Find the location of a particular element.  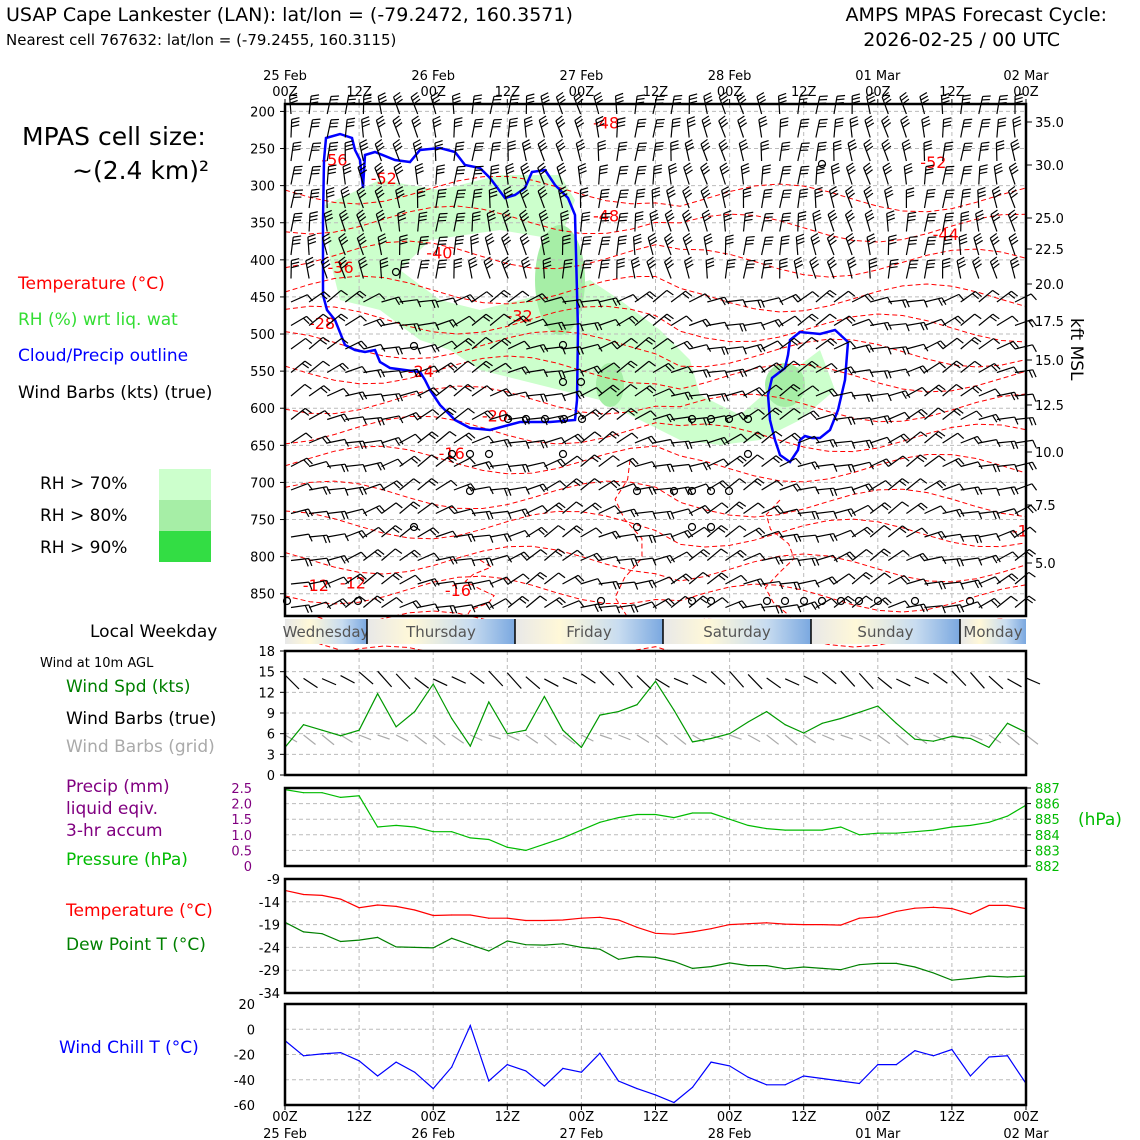

wind-tick-label: 18 is located at coordinates (266, 652).